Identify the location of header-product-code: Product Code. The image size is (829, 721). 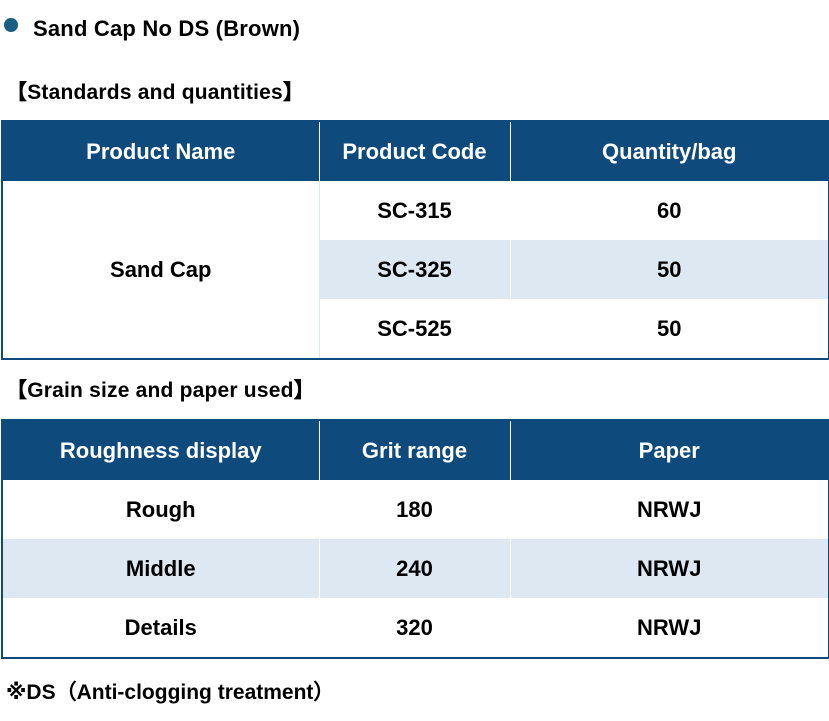
(414, 150).